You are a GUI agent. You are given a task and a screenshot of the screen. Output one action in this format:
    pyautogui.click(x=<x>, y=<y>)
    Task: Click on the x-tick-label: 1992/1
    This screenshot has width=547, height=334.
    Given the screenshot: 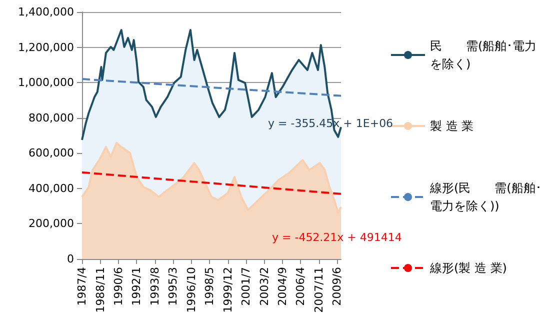 What is the action you would take?
    pyautogui.click(x=137, y=286)
    